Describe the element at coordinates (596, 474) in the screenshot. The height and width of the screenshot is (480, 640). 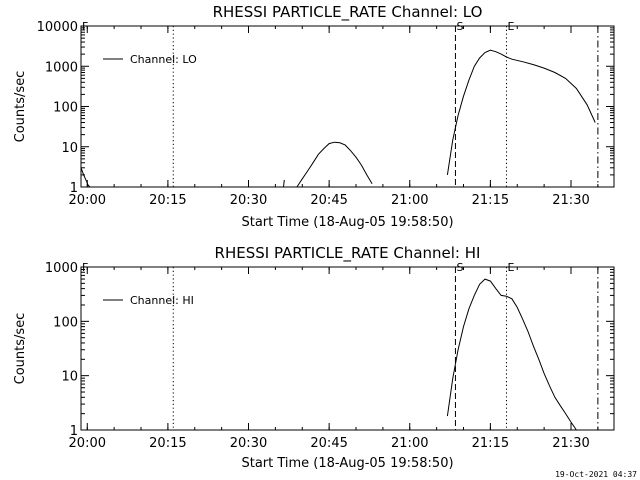
I see `timestamp: 19-Oct-2021 04:37` at that location.